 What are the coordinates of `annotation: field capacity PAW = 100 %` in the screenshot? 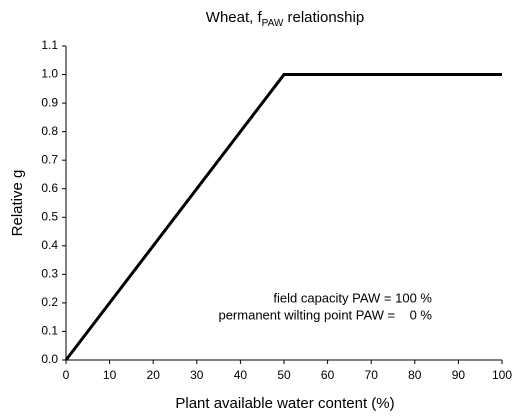 It's located at (352, 297).